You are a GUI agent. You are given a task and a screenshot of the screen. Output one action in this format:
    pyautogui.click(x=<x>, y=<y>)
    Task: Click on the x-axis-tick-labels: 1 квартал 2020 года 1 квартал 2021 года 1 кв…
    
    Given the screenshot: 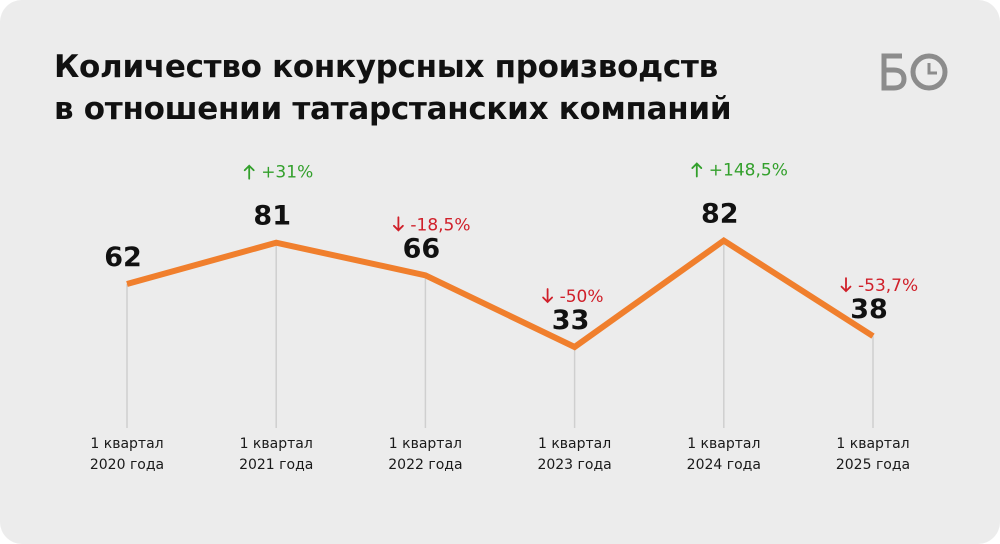 What is the action you would take?
    pyautogui.click(x=500, y=454)
    